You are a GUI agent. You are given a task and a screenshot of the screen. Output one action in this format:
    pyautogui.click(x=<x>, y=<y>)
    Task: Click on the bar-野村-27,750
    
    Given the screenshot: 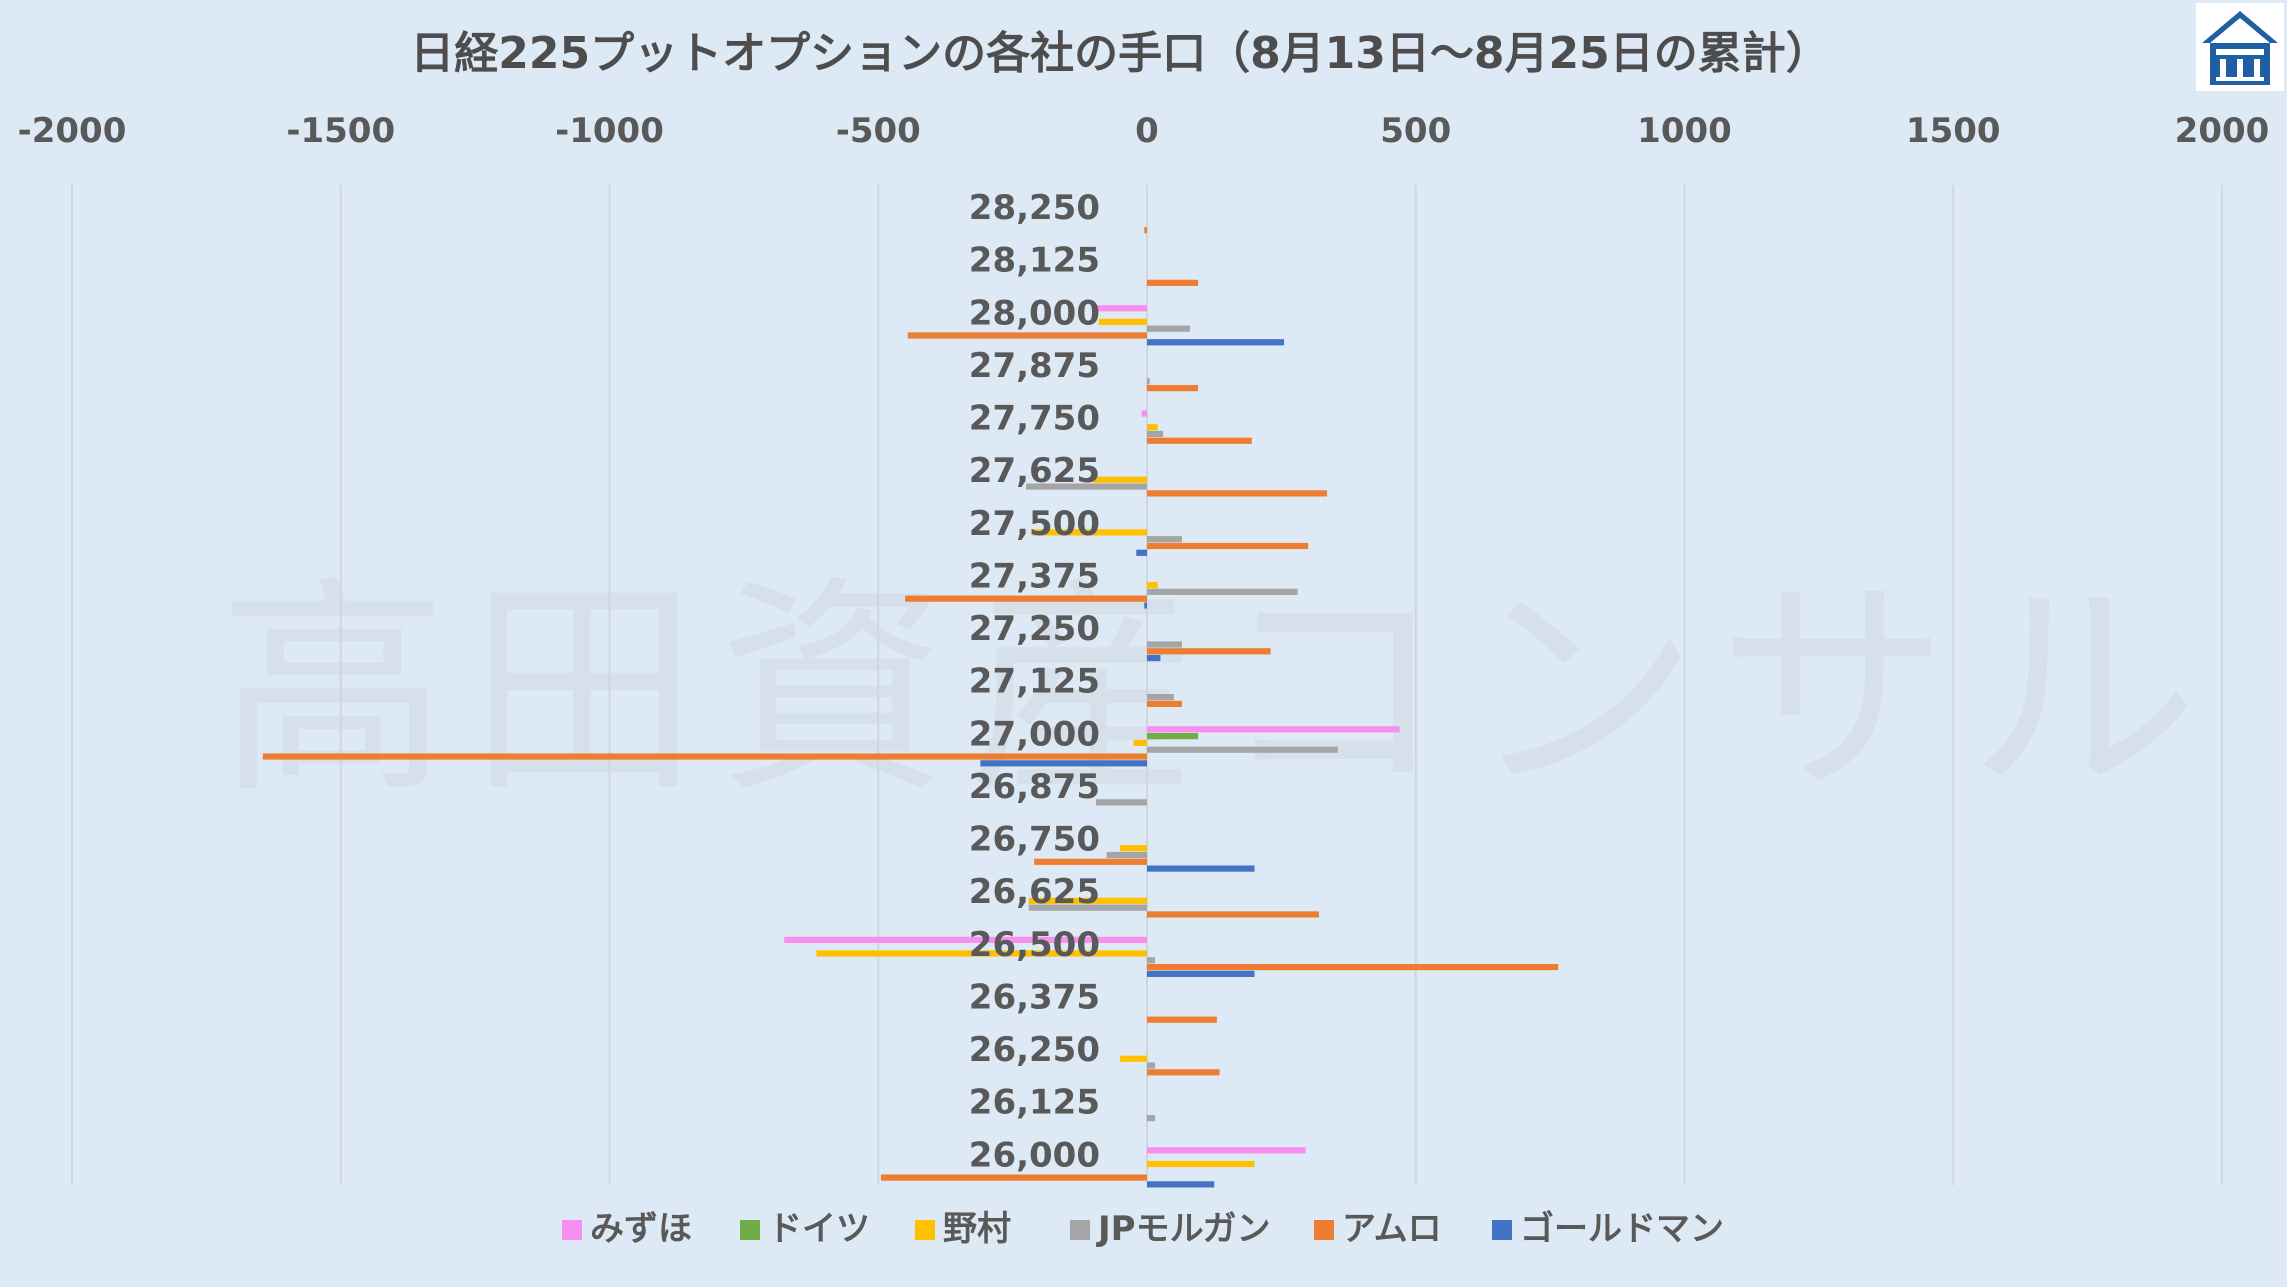 What is the action you would take?
    pyautogui.click(x=1152, y=427)
    